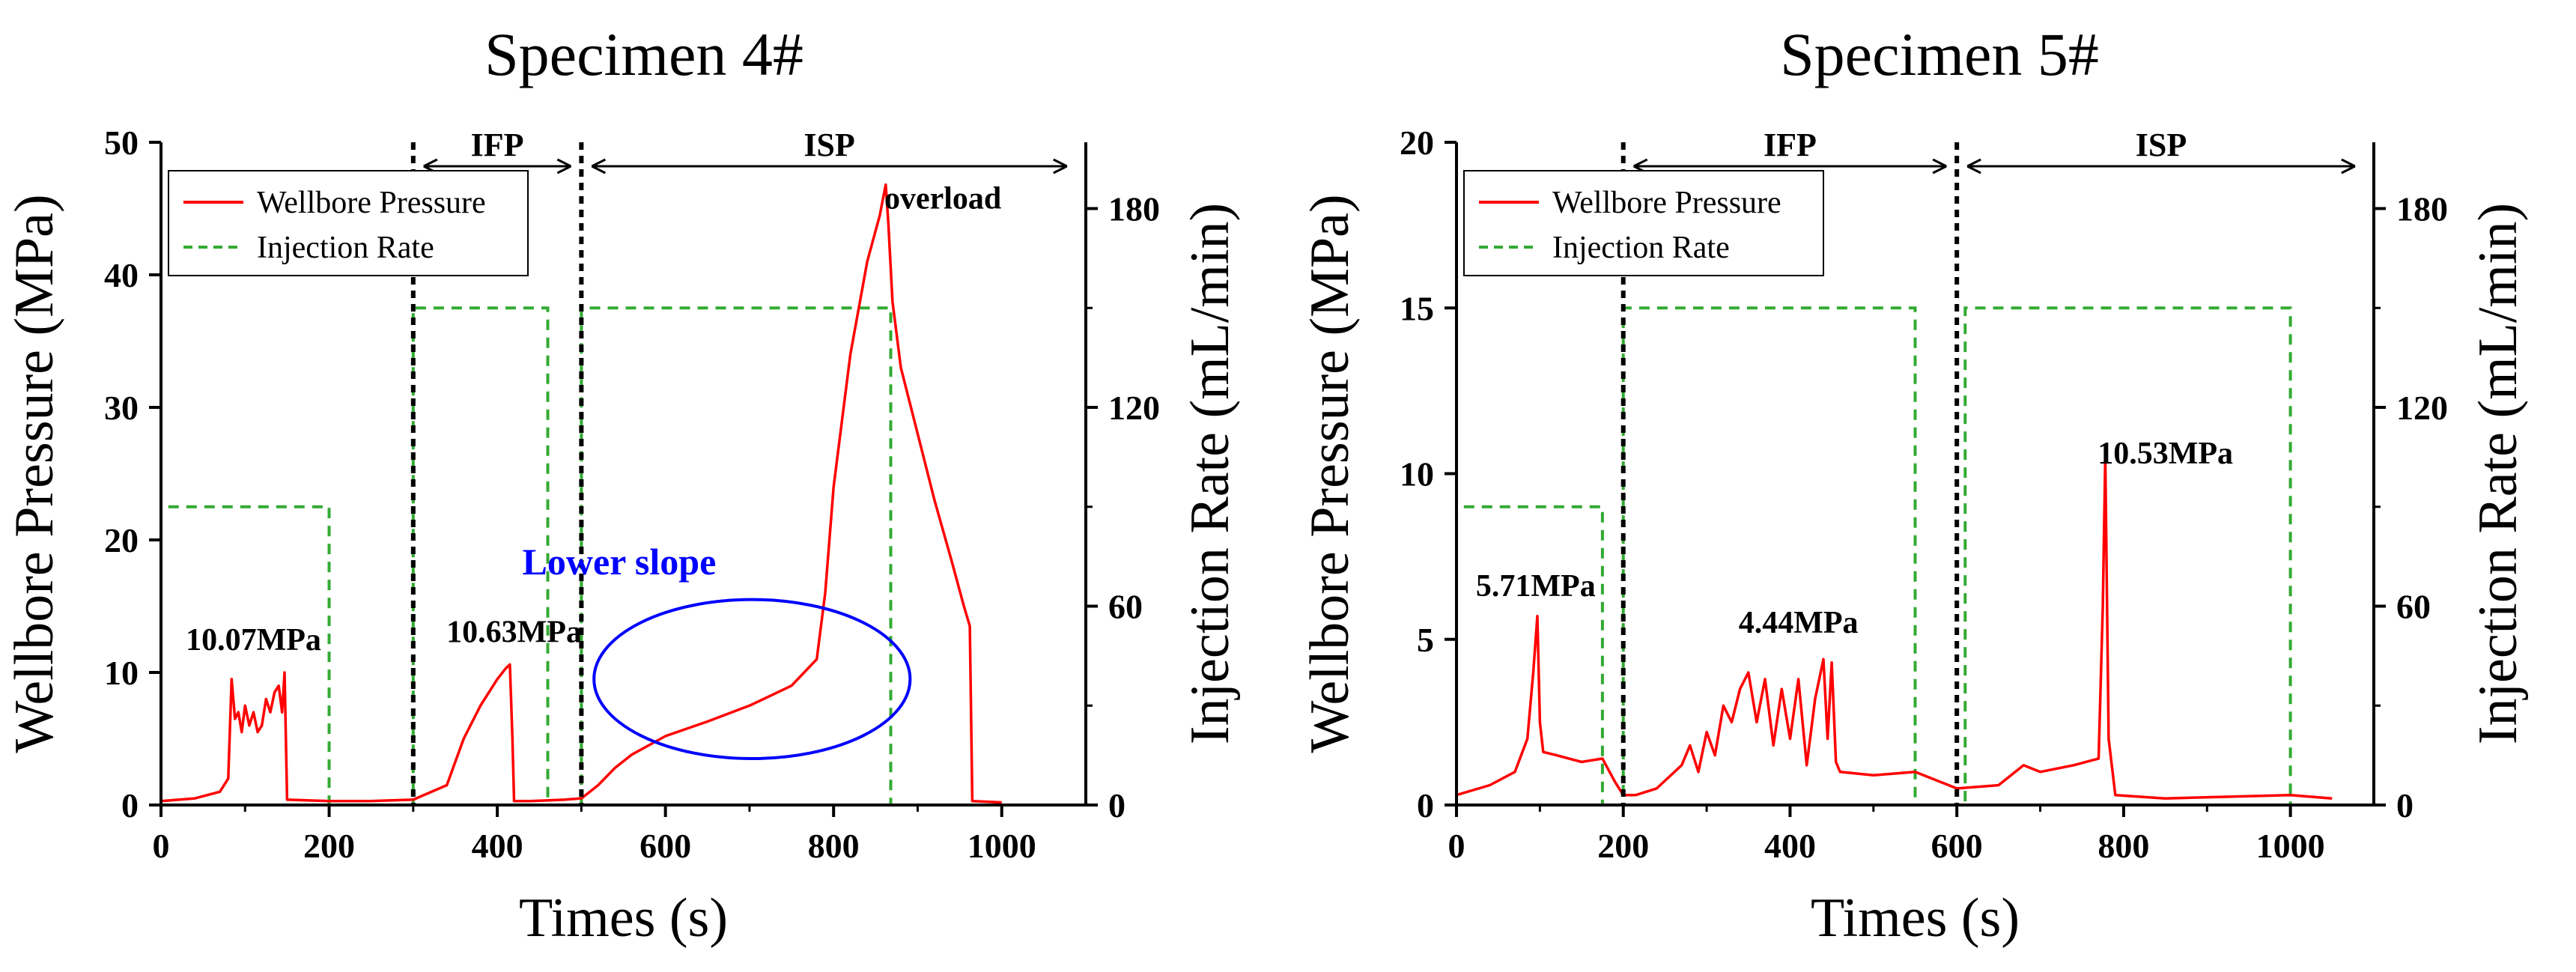 The width and height of the screenshot is (2576, 972). What do you see at coordinates (1536, 586) in the screenshot?
I see `annotation-1: 5.71MPa` at bounding box center [1536, 586].